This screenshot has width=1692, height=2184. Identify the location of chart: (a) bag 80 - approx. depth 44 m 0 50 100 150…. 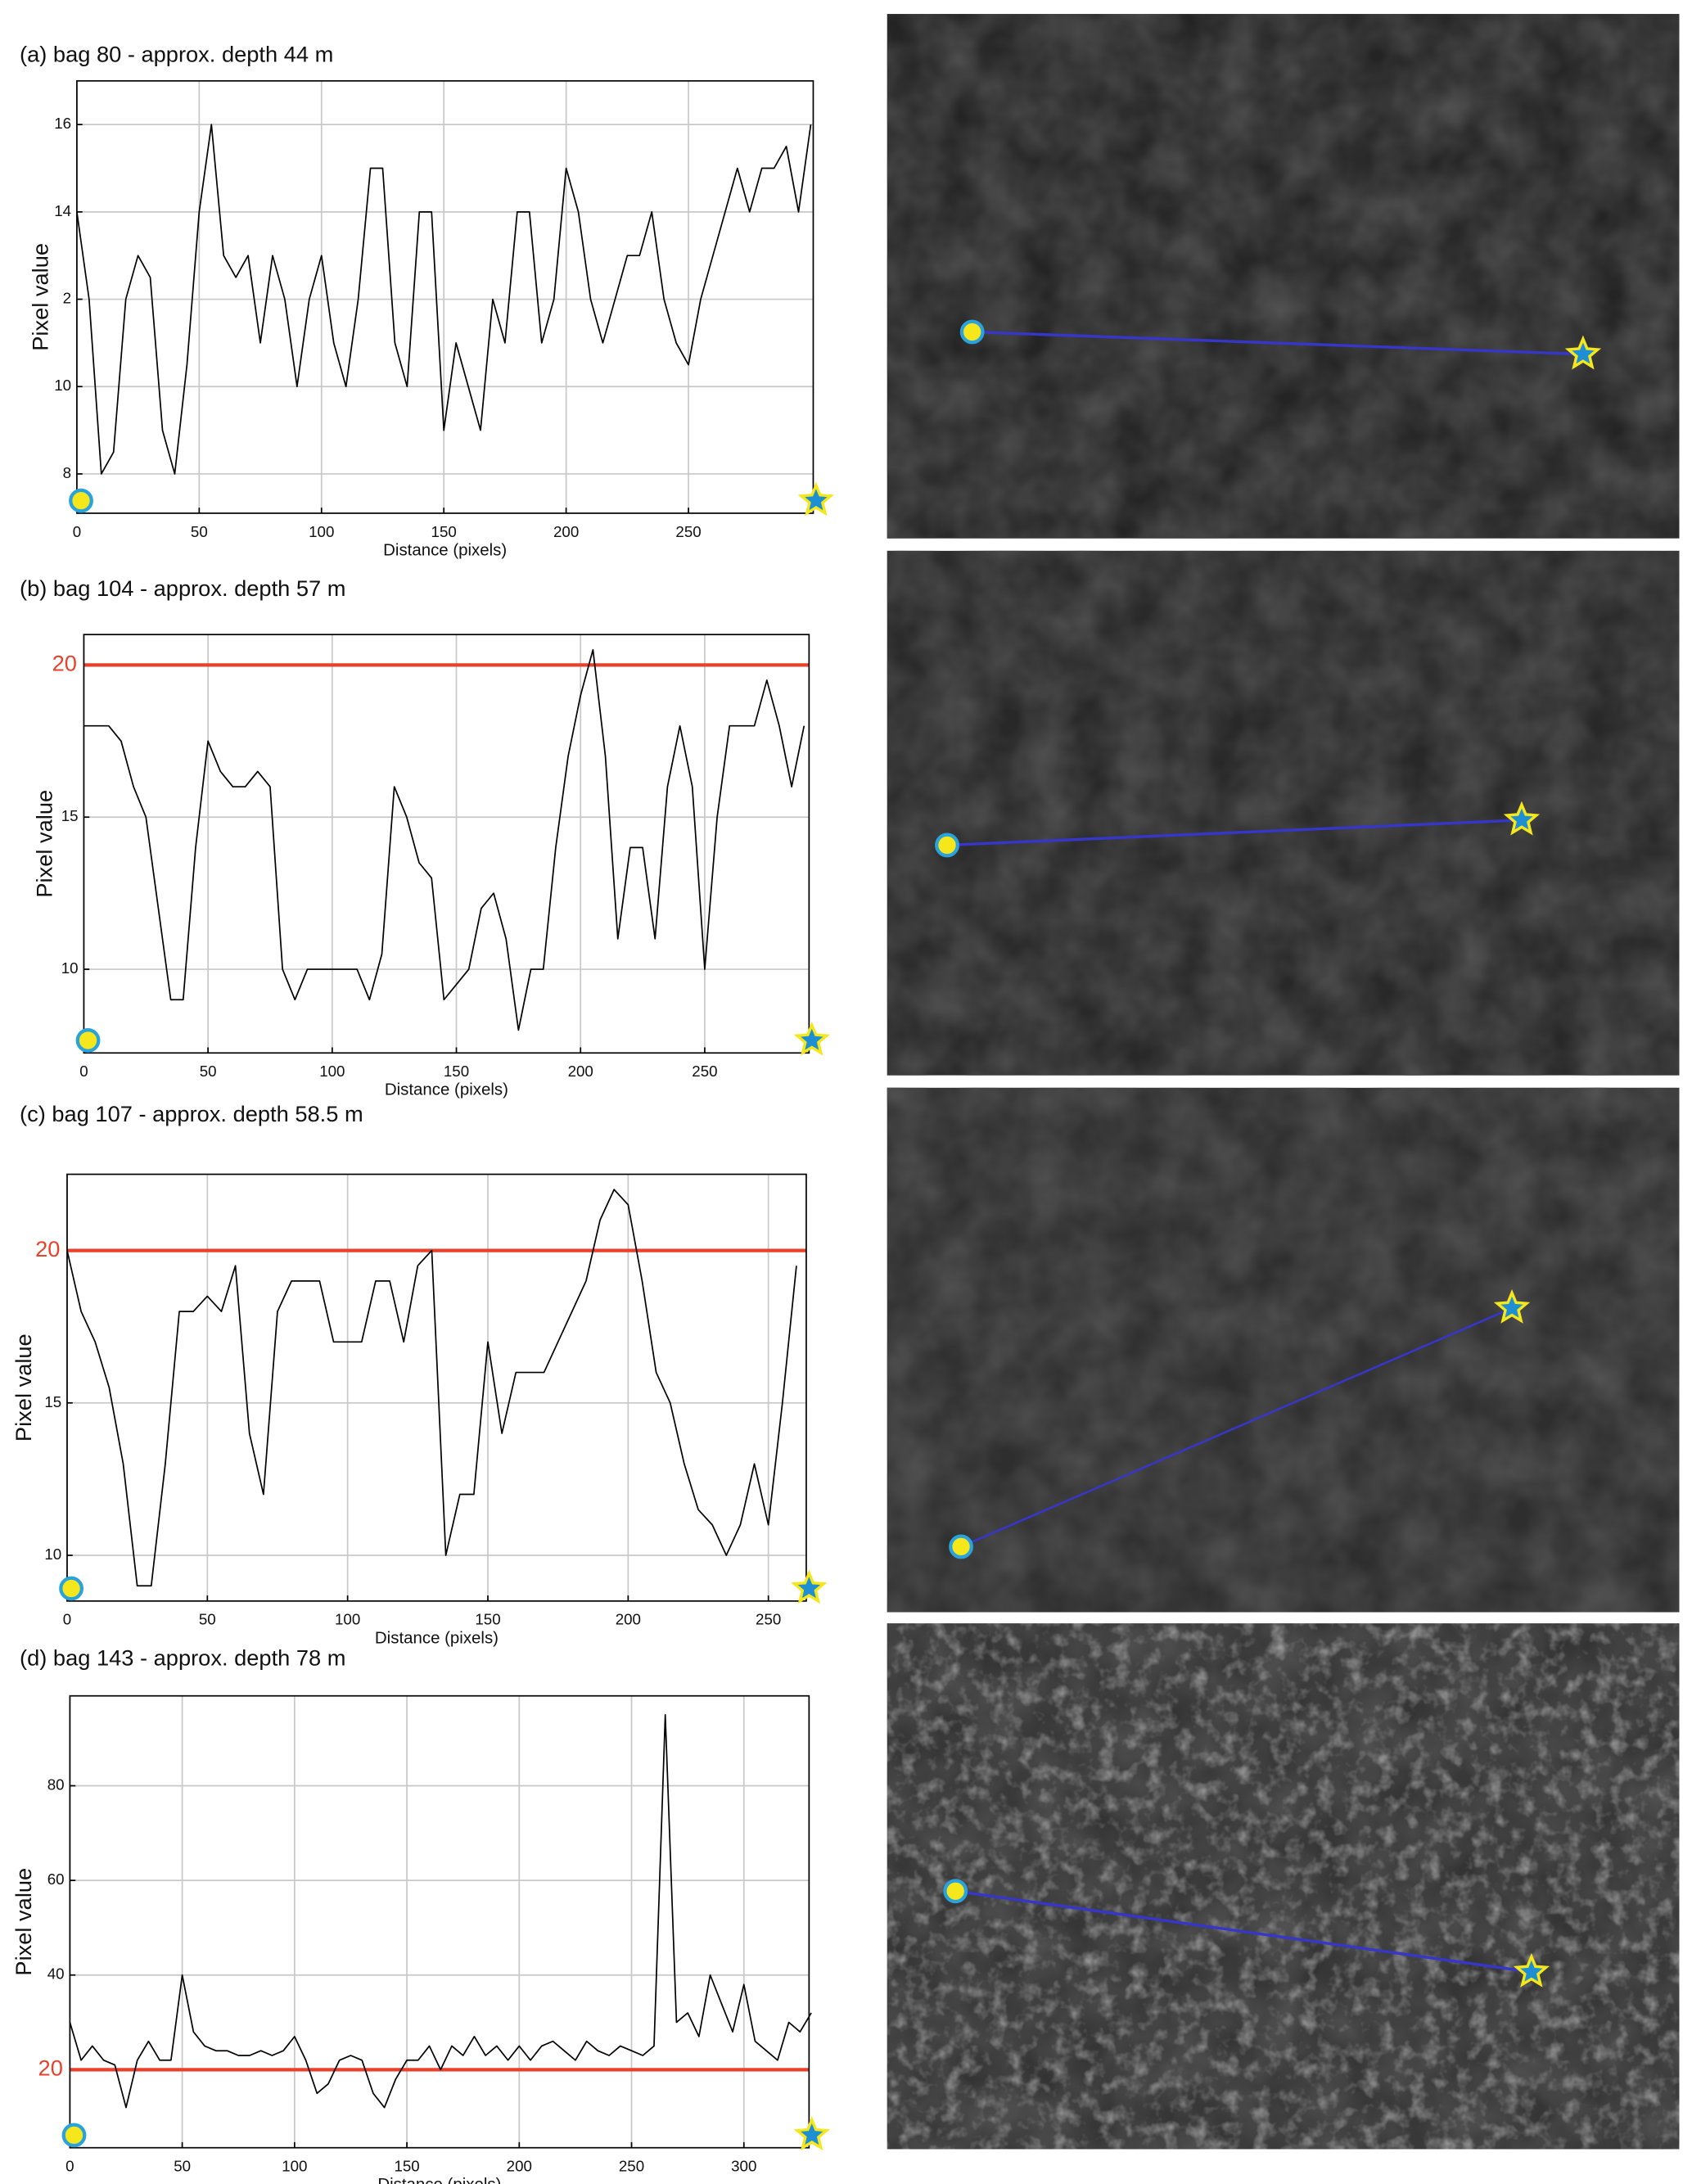
(417, 300).